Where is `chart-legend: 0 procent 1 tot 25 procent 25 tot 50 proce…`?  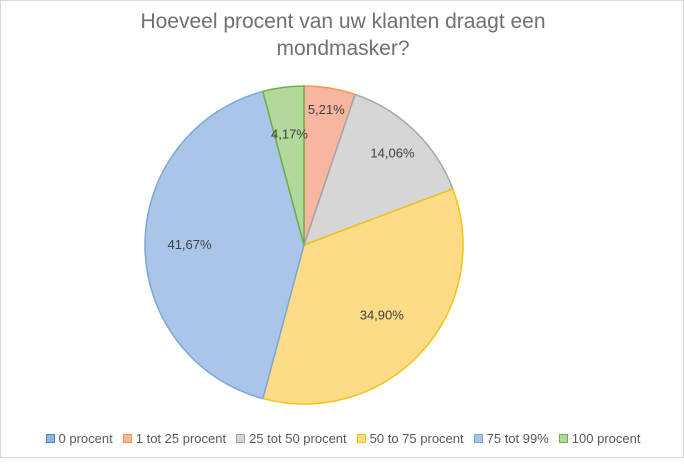
chart-legend: 0 procent 1 tot 25 procent 25 tot 50 proce… is located at coordinates (342, 438).